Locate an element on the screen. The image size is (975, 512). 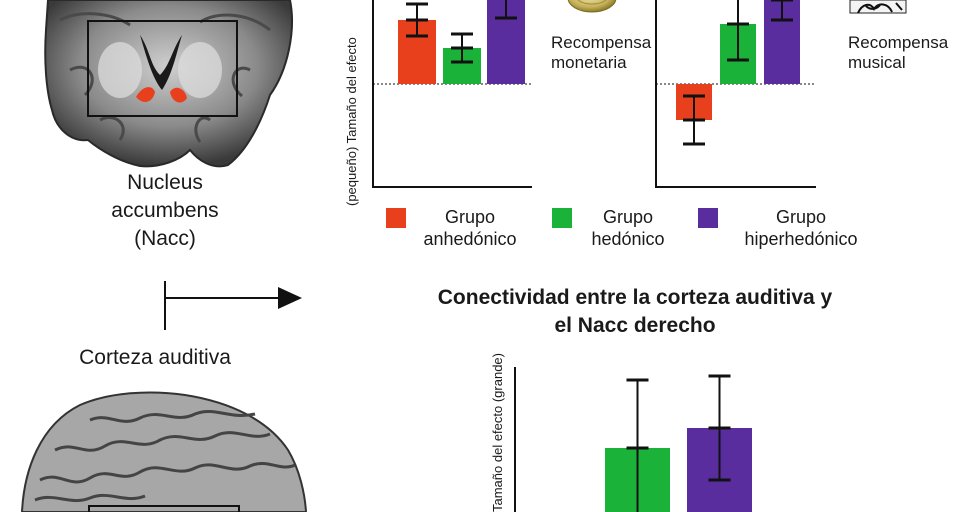
legend-item-anhedonic: Grupo anhedónico is located at coordinates (470, 228).